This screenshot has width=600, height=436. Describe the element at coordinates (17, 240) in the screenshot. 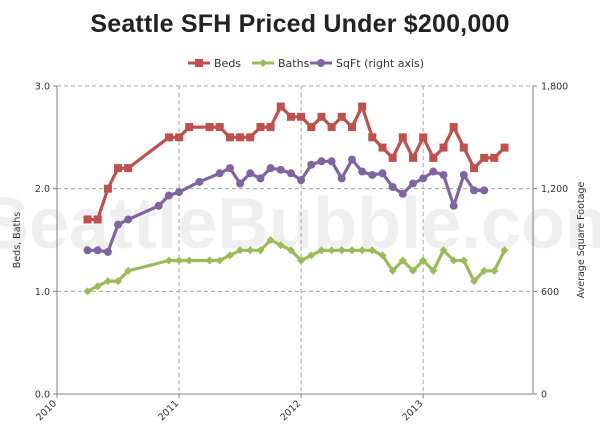

I see `y-axis-title: Beds, Baths` at that location.